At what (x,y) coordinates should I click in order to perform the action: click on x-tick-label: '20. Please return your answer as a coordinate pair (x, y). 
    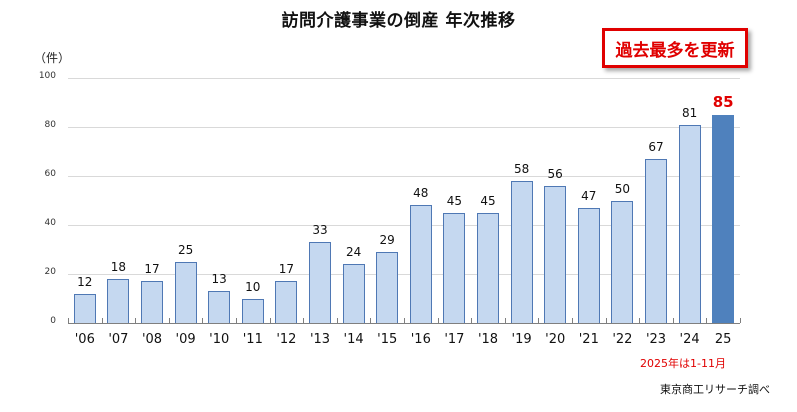
    Looking at the image, I should click on (555, 339).